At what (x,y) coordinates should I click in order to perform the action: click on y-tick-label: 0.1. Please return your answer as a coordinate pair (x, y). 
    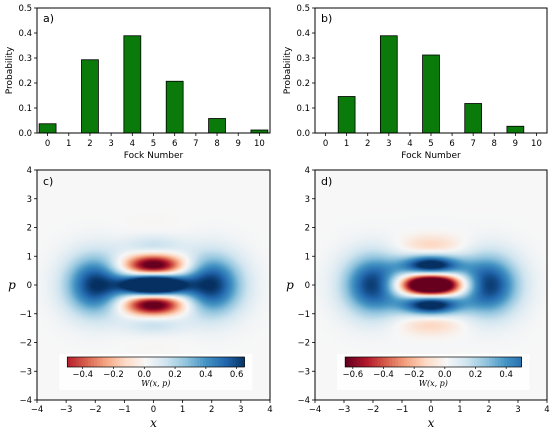
    Looking at the image, I should click on (25, 109).